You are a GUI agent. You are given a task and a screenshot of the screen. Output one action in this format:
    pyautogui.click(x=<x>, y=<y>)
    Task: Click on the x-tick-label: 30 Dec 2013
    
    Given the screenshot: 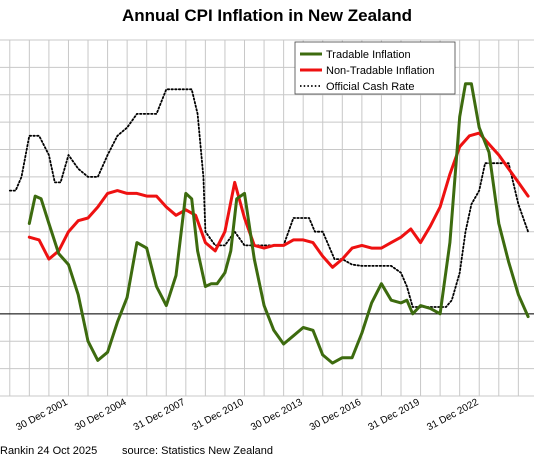 What is the action you would take?
    pyautogui.click(x=277, y=415)
    